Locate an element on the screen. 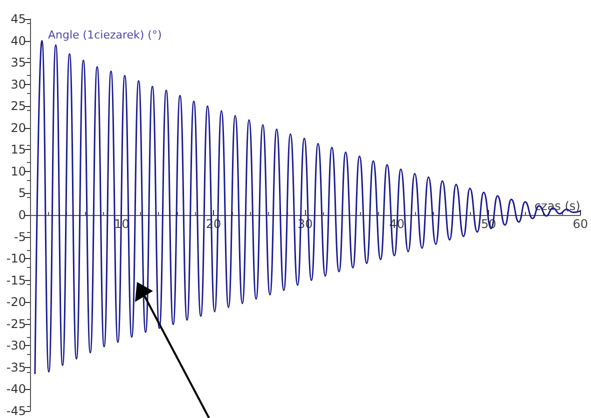  y-tick-label: -10 is located at coordinates (16, 259).